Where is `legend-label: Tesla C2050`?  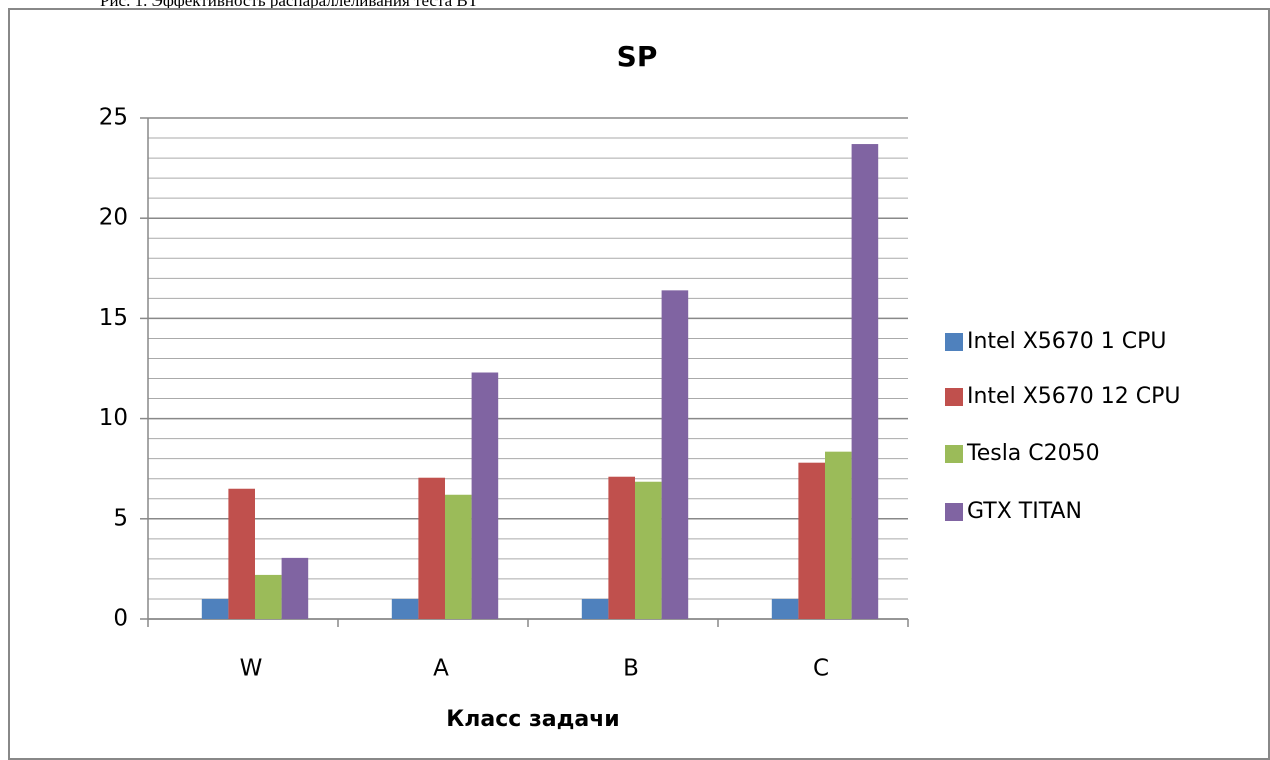
legend-label: Tesla C2050 is located at coordinates (1033, 453).